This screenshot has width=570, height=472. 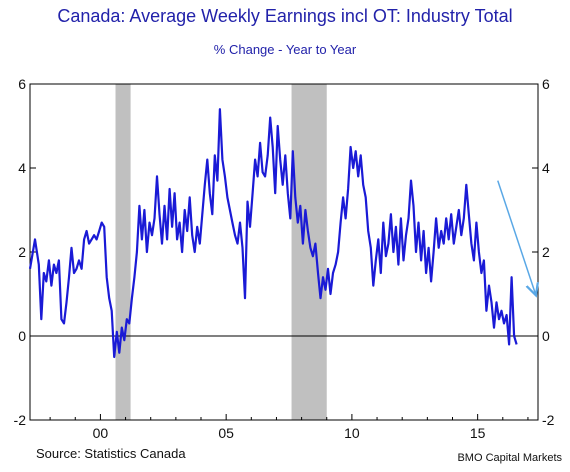 I want to click on y-tick-label-right: 6, so click(x=546, y=84).